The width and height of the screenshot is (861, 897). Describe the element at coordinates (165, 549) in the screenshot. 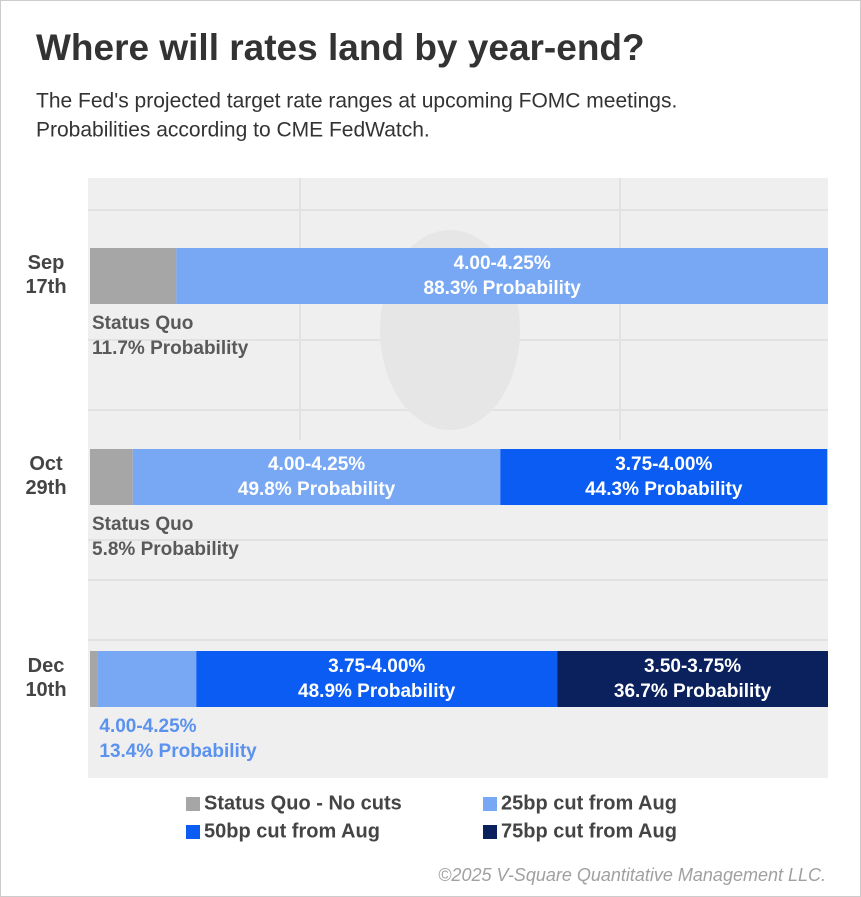

I see `value-label: 5.8% Probability` at that location.